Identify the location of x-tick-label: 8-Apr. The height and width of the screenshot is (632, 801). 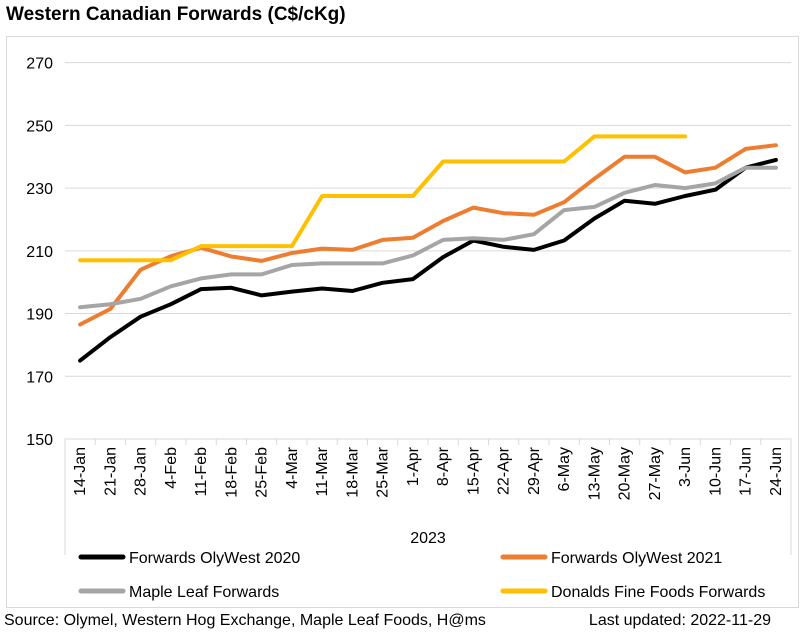
(443, 466).